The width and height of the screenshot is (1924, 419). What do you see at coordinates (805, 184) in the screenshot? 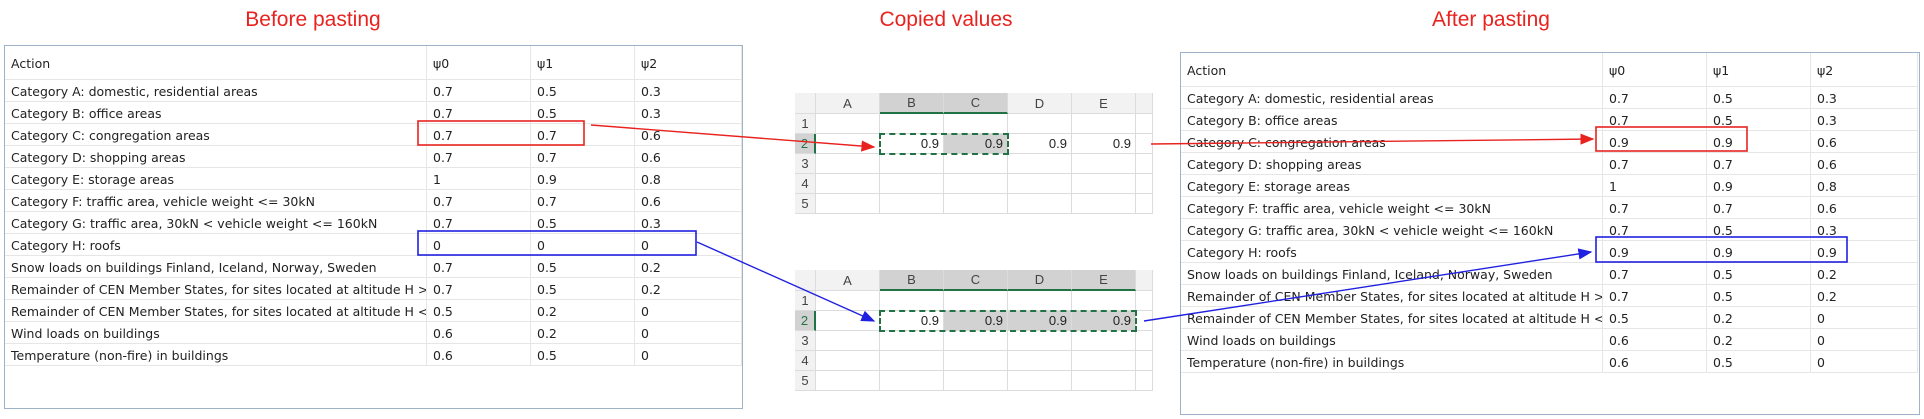
I see `row-header: 4` at bounding box center [805, 184].